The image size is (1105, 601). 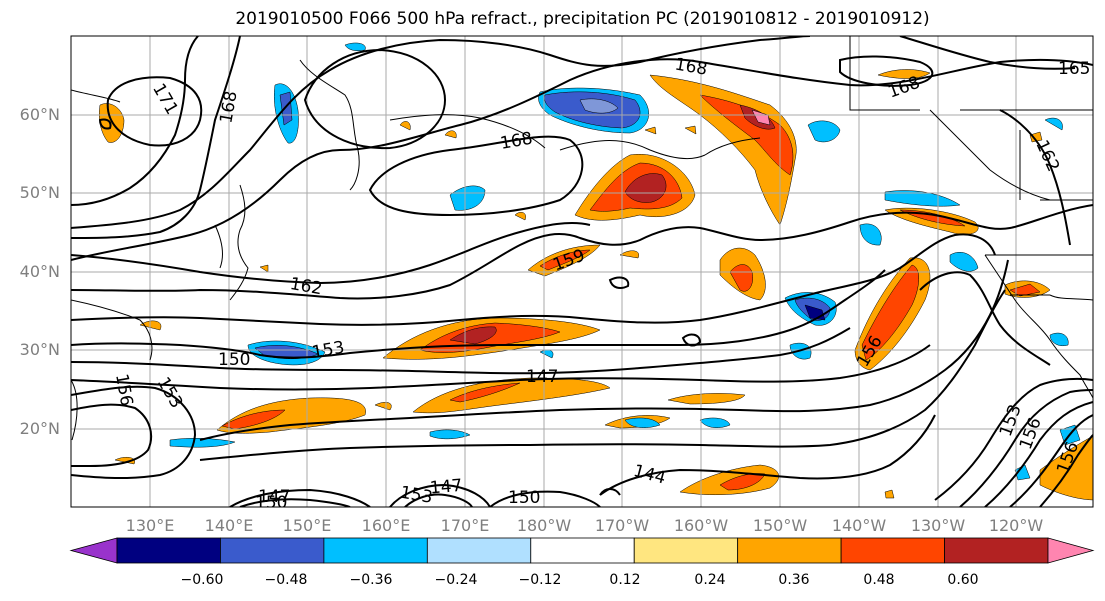 What do you see at coordinates (286, 580) in the screenshot?
I see `colorbar-tick-label: −0.48` at bounding box center [286, 580].